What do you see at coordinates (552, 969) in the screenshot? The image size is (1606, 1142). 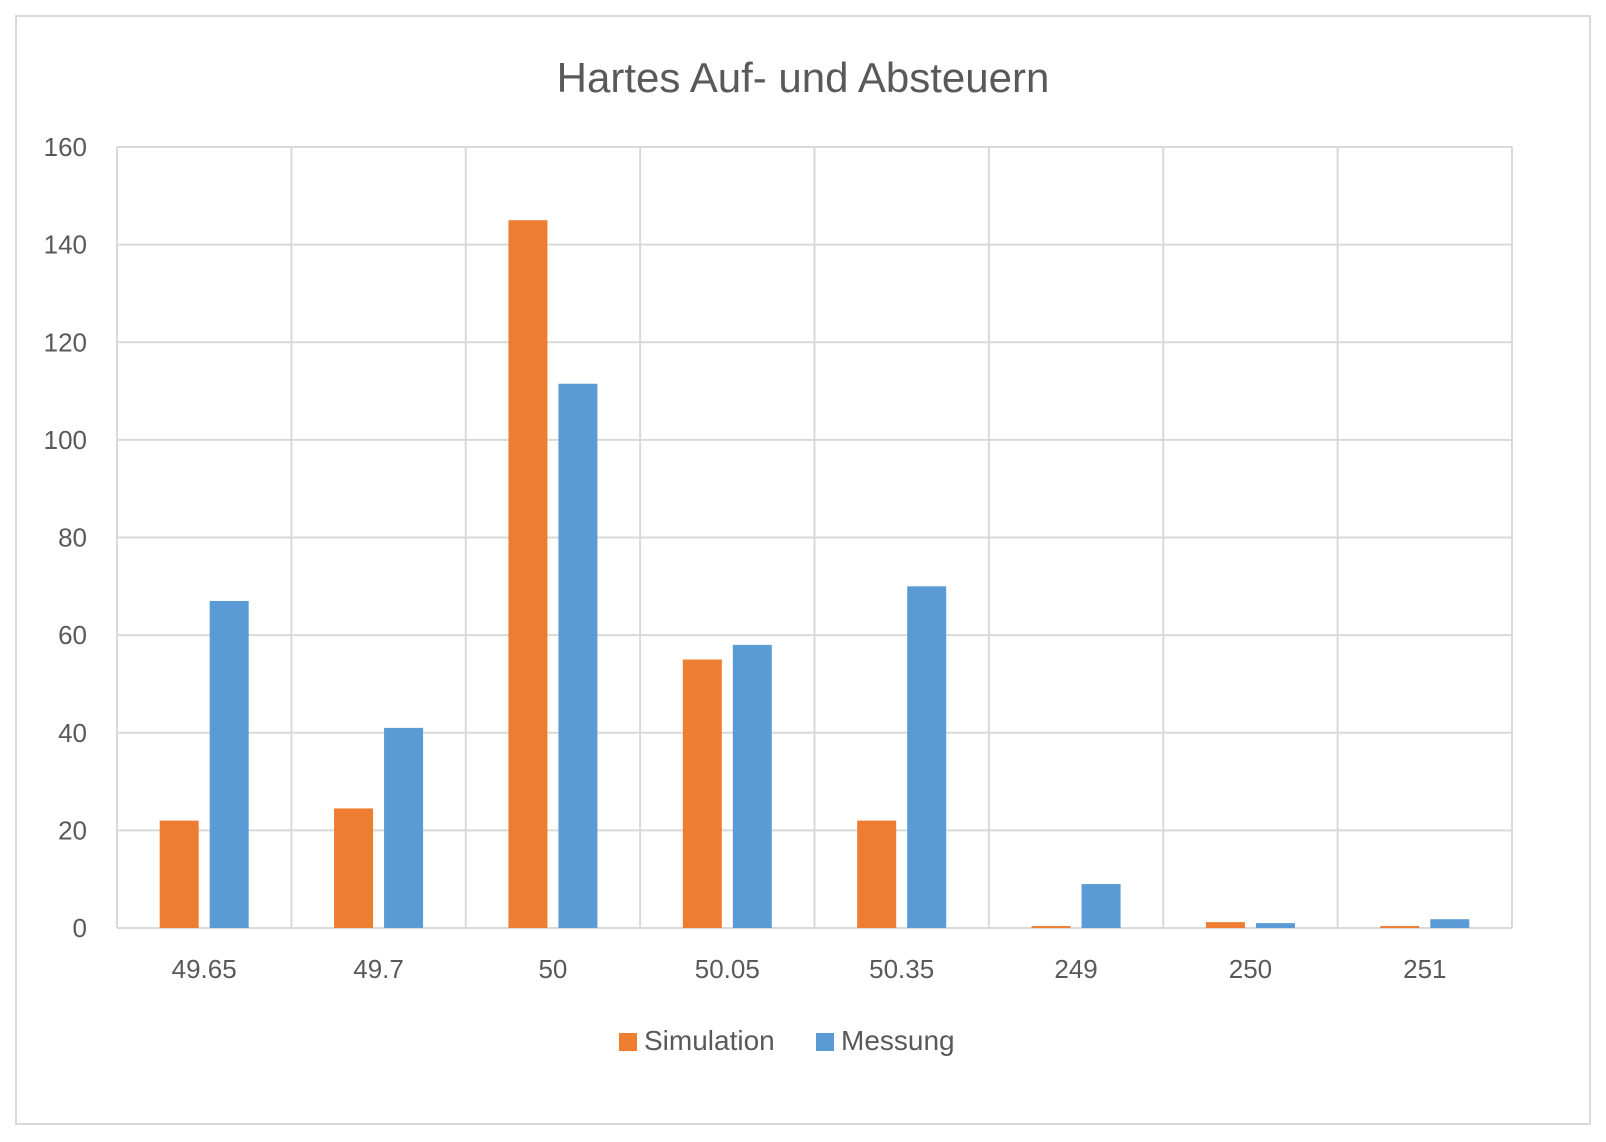 I see `x-tick-label: 50` at bounding box center [552, 969].